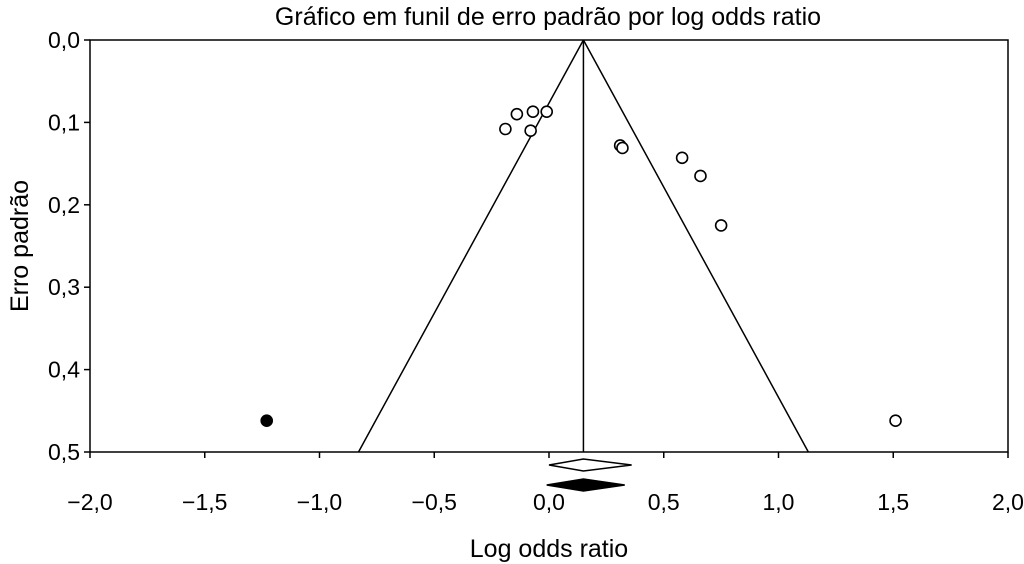  I want to click on y-tick-label: 0,4, so click(64, 370).